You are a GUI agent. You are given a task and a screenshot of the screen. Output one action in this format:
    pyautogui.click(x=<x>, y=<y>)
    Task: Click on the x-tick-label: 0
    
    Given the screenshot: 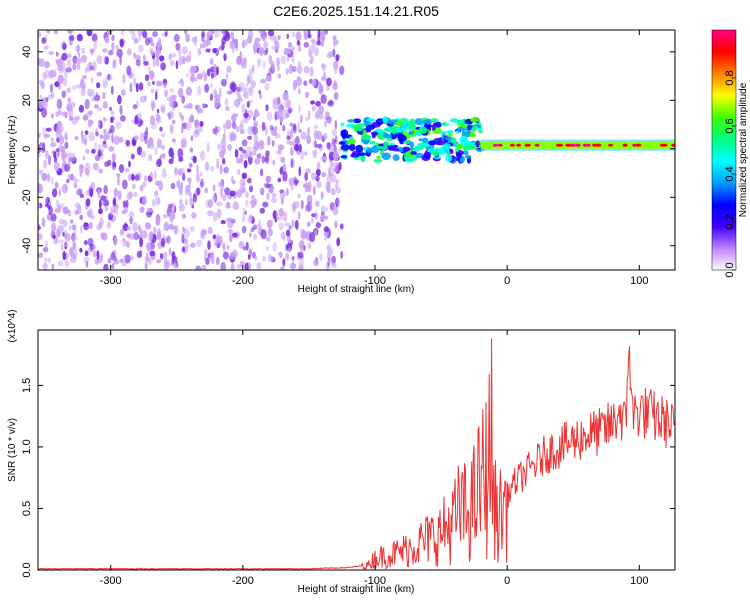 What is the action you would take?
    pyautogui.click(x=507, y=281)
    